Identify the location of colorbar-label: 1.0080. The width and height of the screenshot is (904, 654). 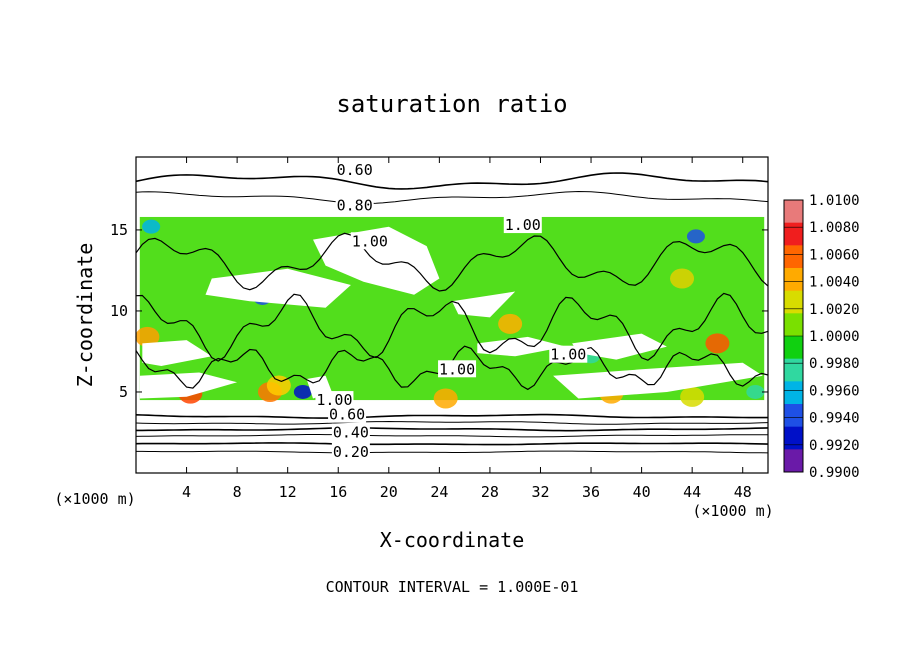
(834, 228).